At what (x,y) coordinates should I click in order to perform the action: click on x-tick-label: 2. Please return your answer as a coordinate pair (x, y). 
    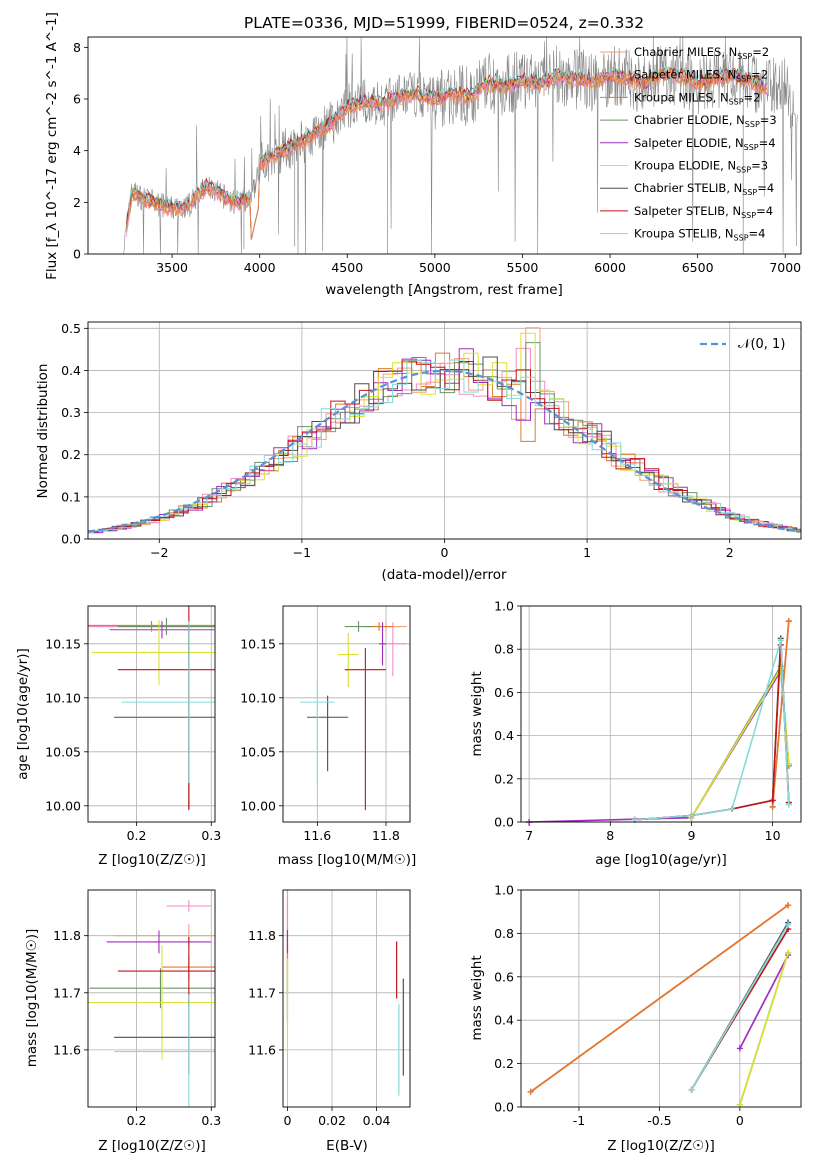
    Looking at the image, I should click on (730, 552).